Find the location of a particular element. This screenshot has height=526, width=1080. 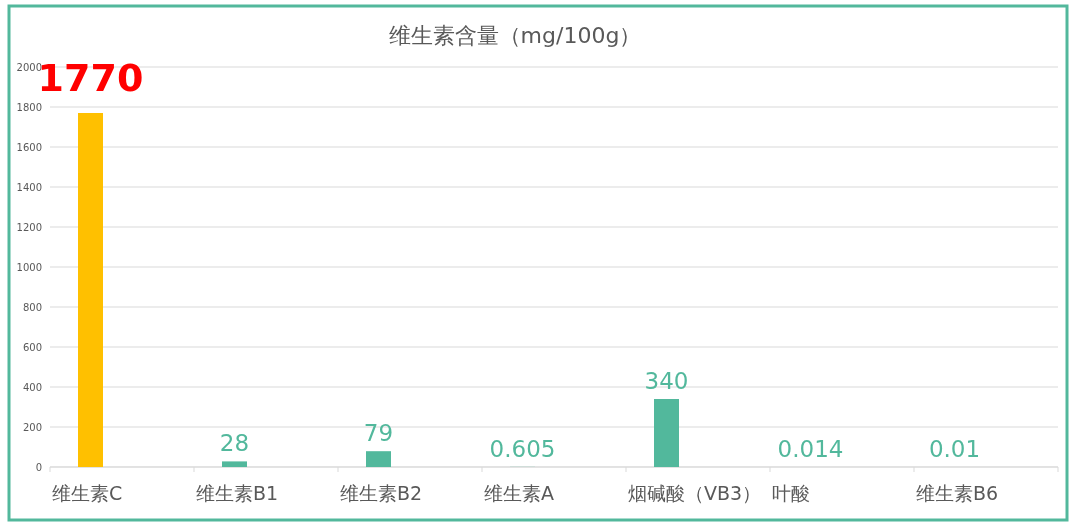

x-tick-label: 维生素B1 is located at coordinates (237, 493).